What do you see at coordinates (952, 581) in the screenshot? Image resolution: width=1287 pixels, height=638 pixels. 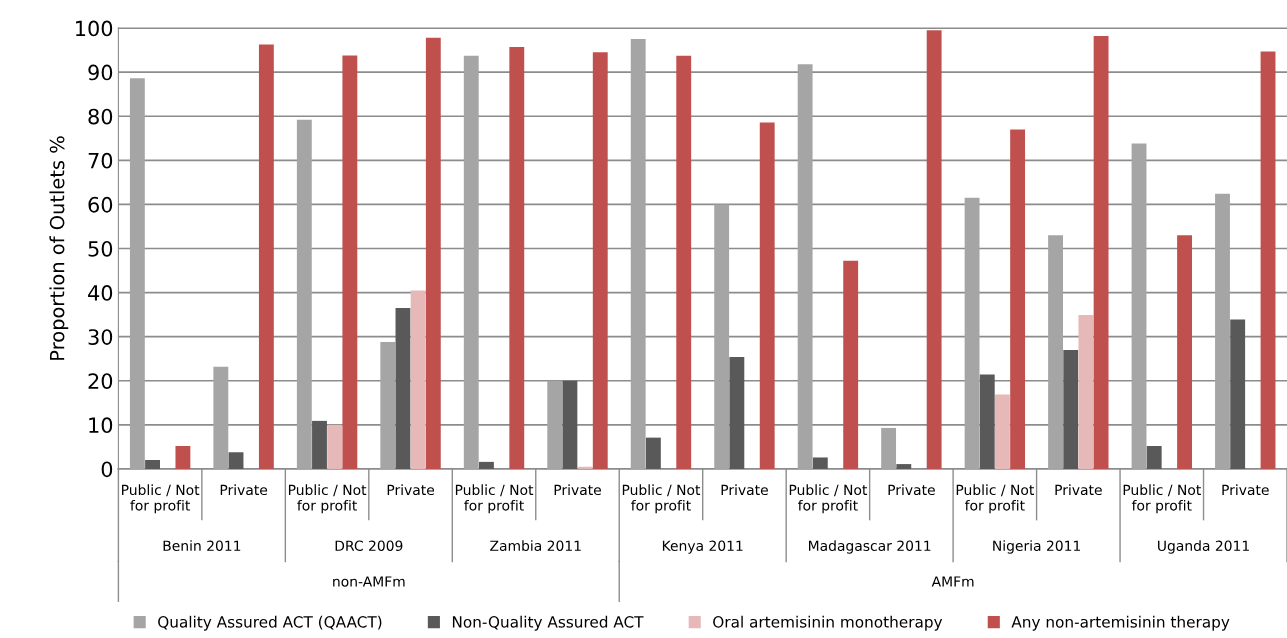 I see `text: AMFm` at bounding box center [952, 581].